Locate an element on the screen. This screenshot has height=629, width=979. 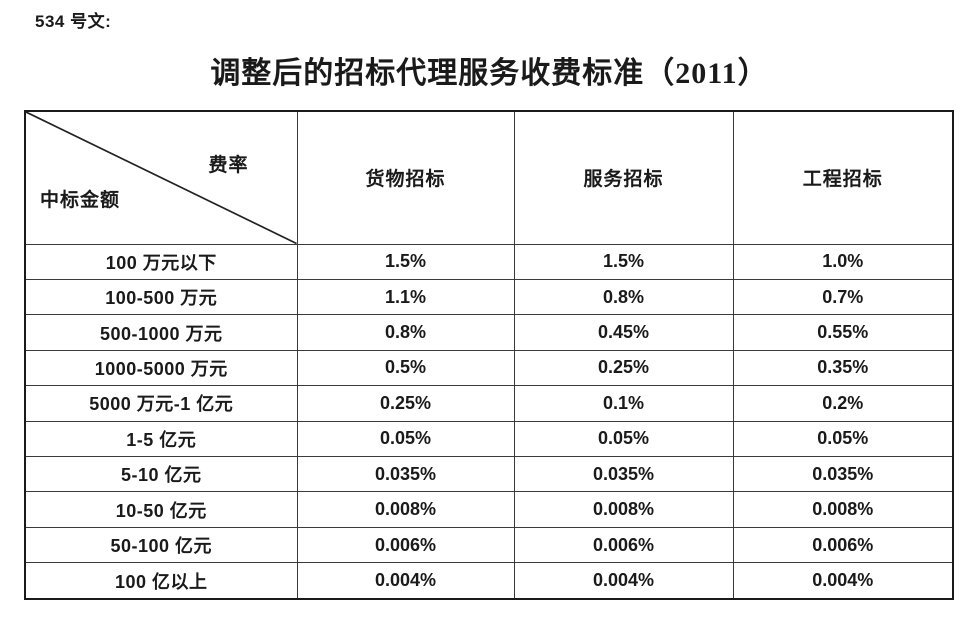
fee-value: 0.2% is located at coordinates (843, 403).